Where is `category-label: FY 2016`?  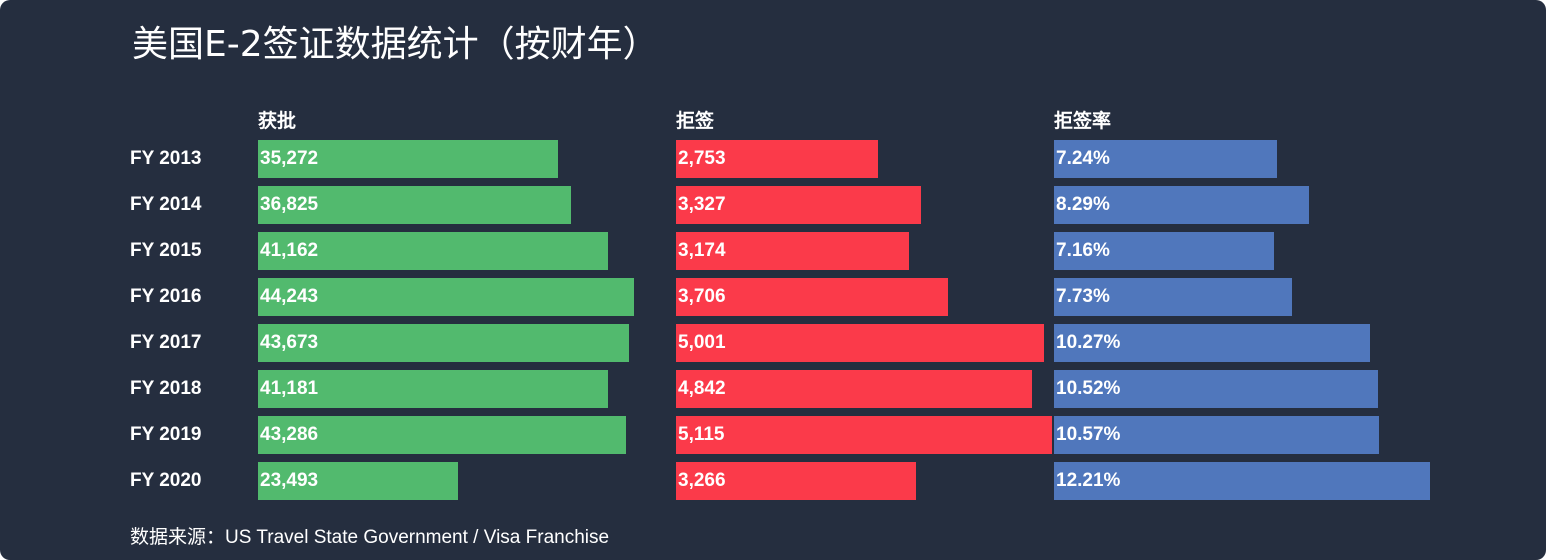 category-label: FY 2016 is located at coordinates (166, 296).